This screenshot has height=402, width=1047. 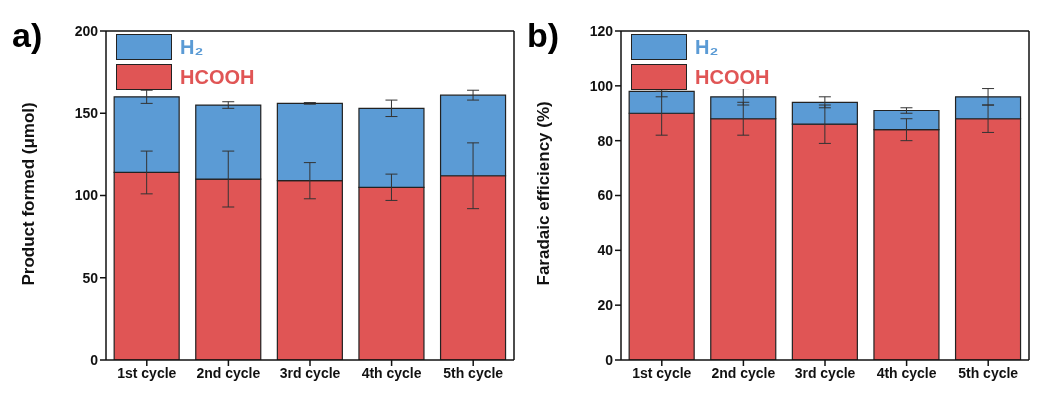 What do you see at coordinates (605, 305) in the screenshot?
I see `y-tick-label: 20` at bounding box center [605, 305].